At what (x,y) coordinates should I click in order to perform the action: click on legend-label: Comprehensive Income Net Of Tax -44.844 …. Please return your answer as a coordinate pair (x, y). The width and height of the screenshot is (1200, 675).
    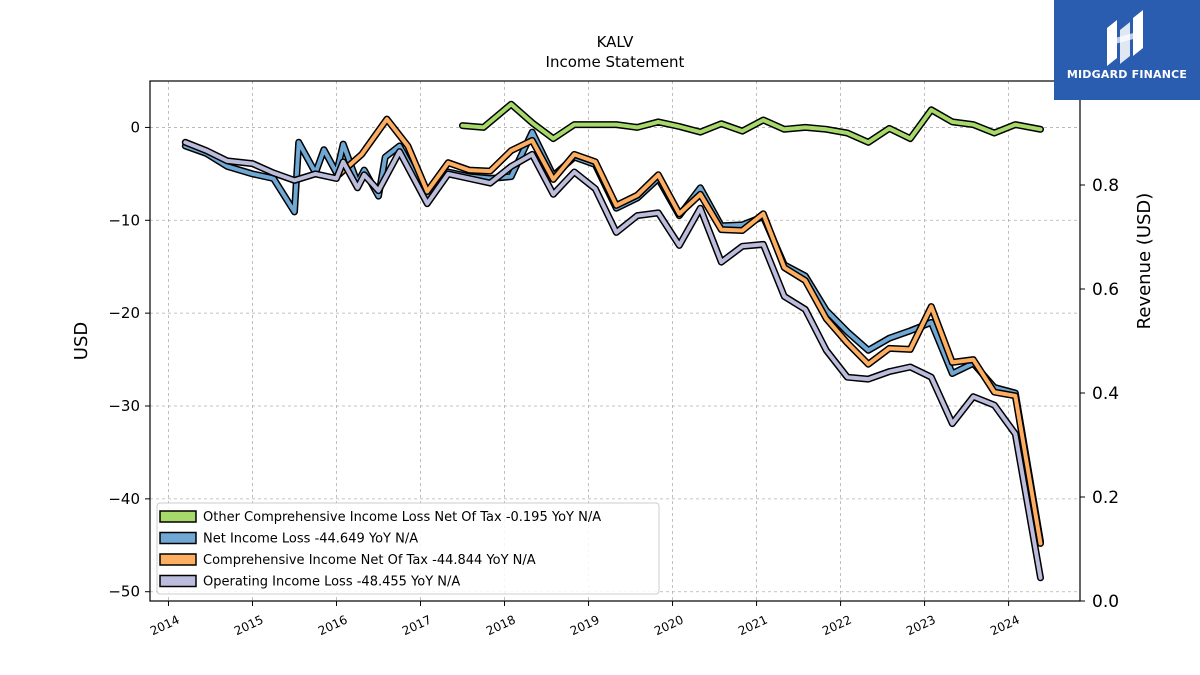
    Looking at the image, I should click on (369, 560).